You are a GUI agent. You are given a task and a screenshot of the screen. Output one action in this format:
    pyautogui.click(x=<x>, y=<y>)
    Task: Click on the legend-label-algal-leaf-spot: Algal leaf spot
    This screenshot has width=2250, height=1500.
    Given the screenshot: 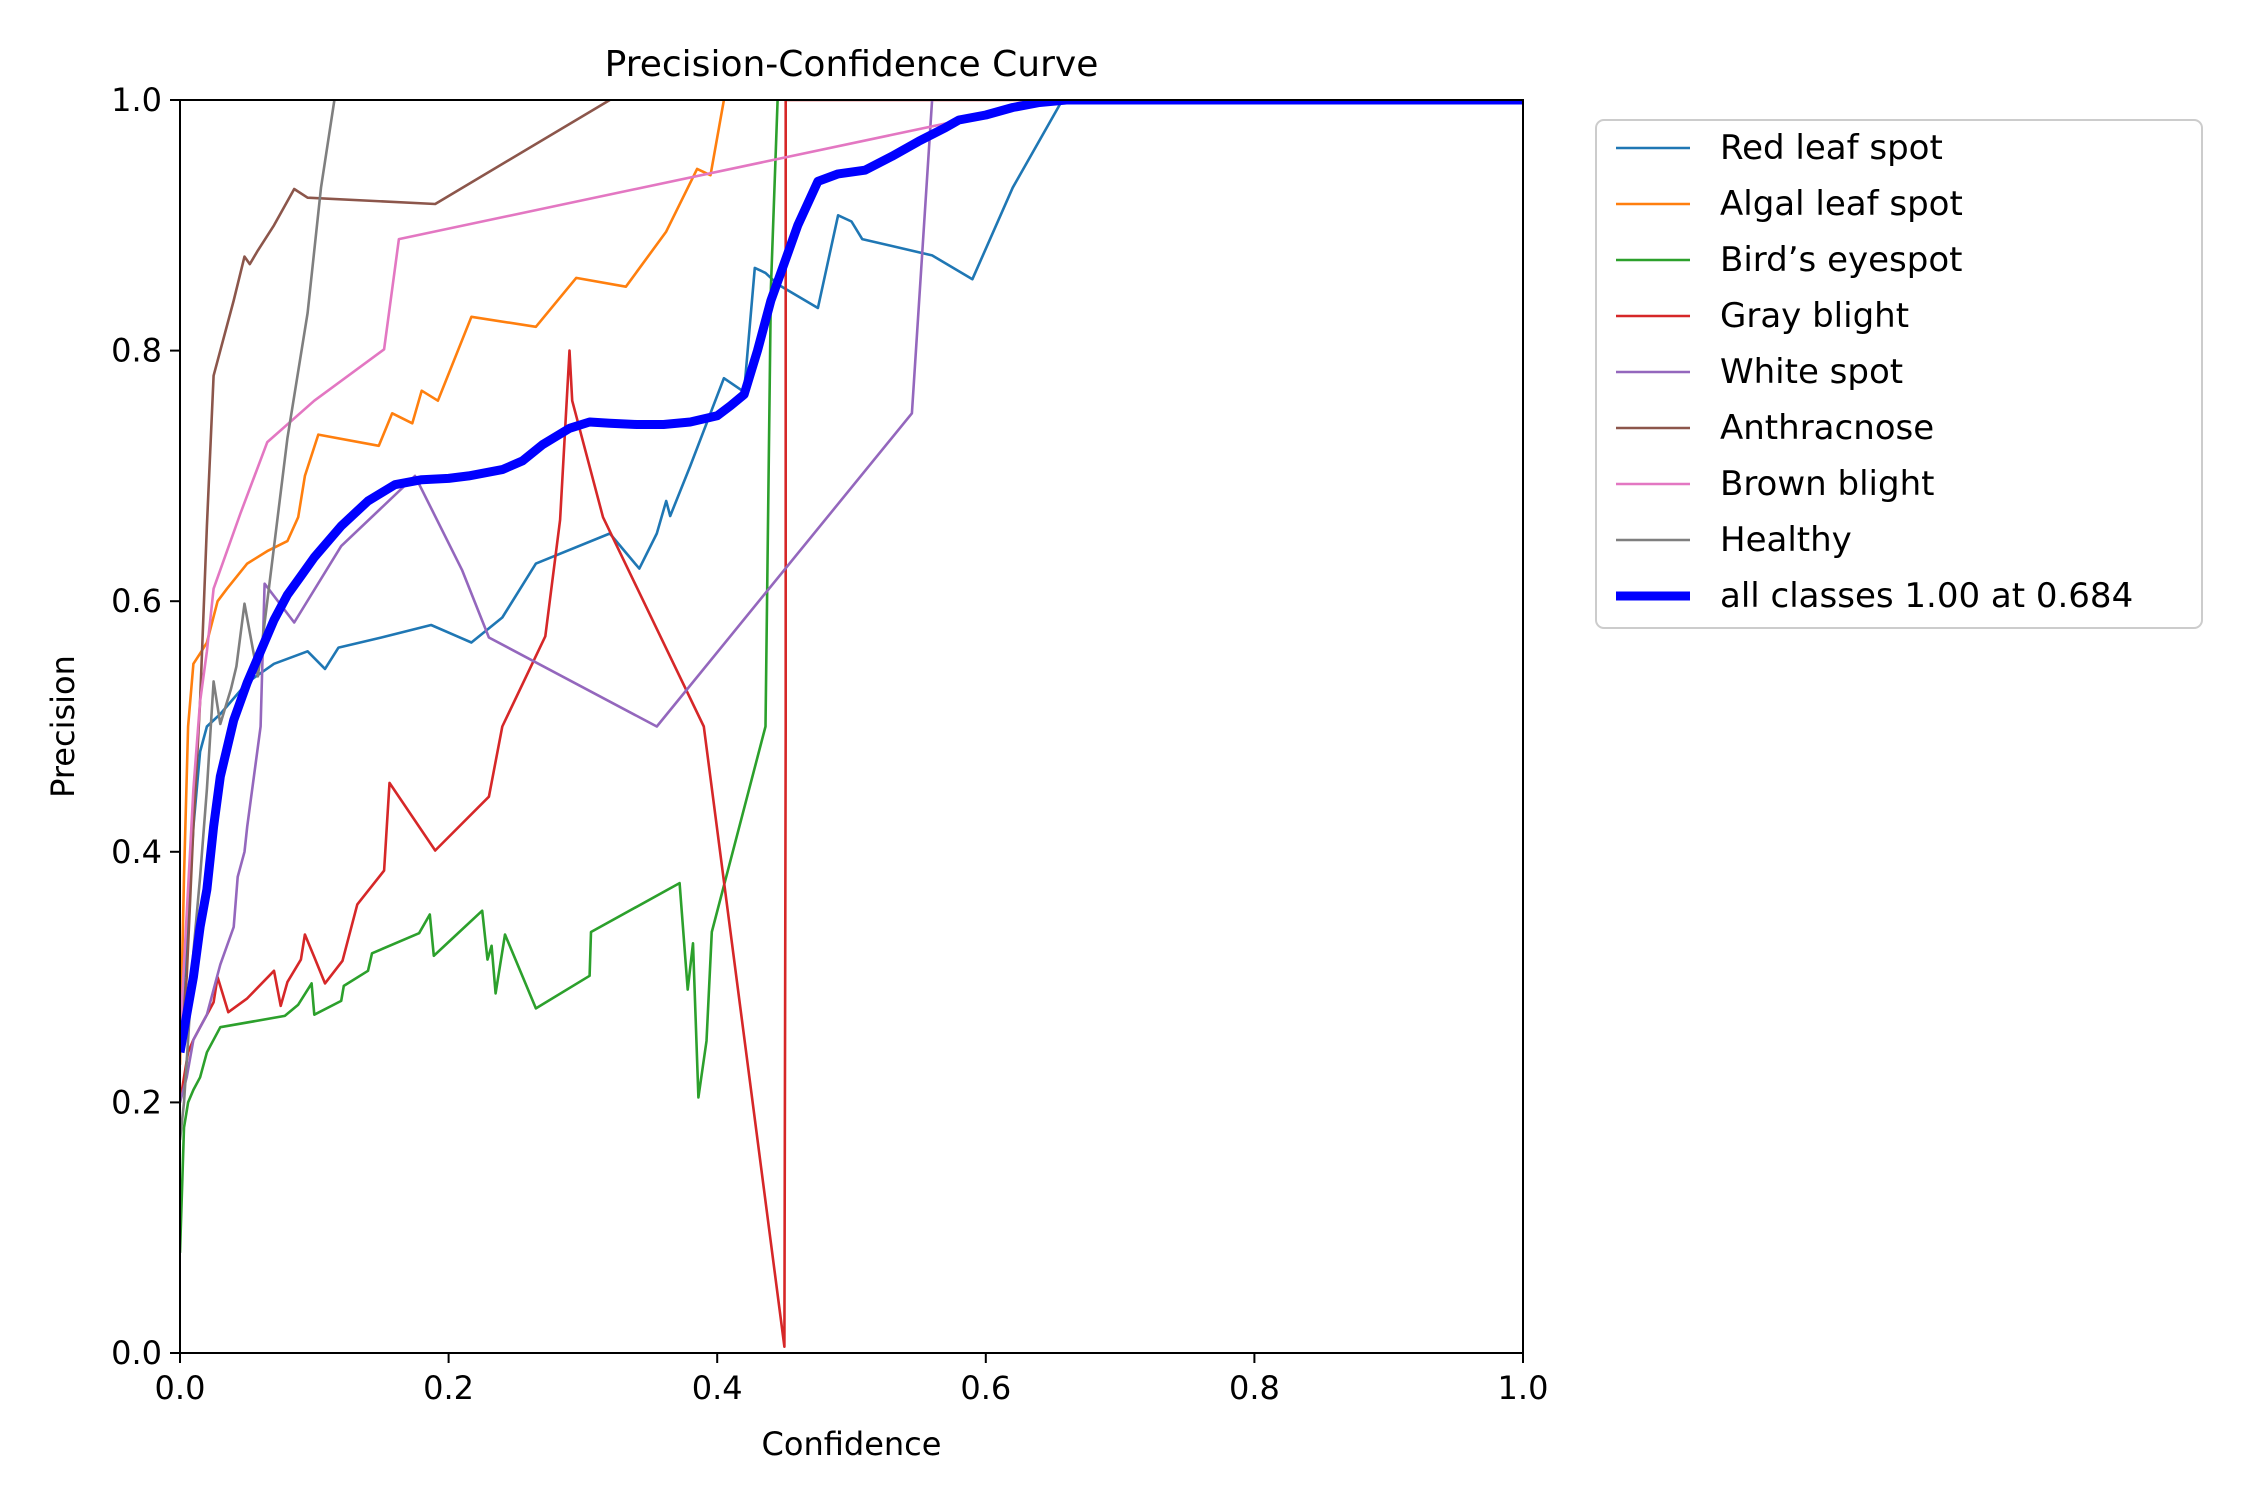 What is the action you would take?
    pyautogui.click(x=1841, y=204)
    